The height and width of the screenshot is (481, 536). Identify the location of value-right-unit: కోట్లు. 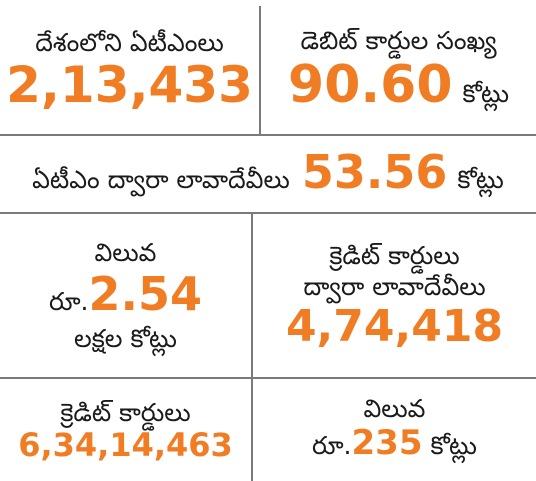
(453, 445).